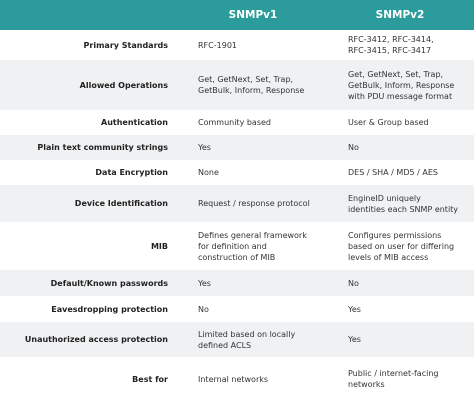 The image size is (474, 401). I want to click on row-label: MIB, so click(159, 246).